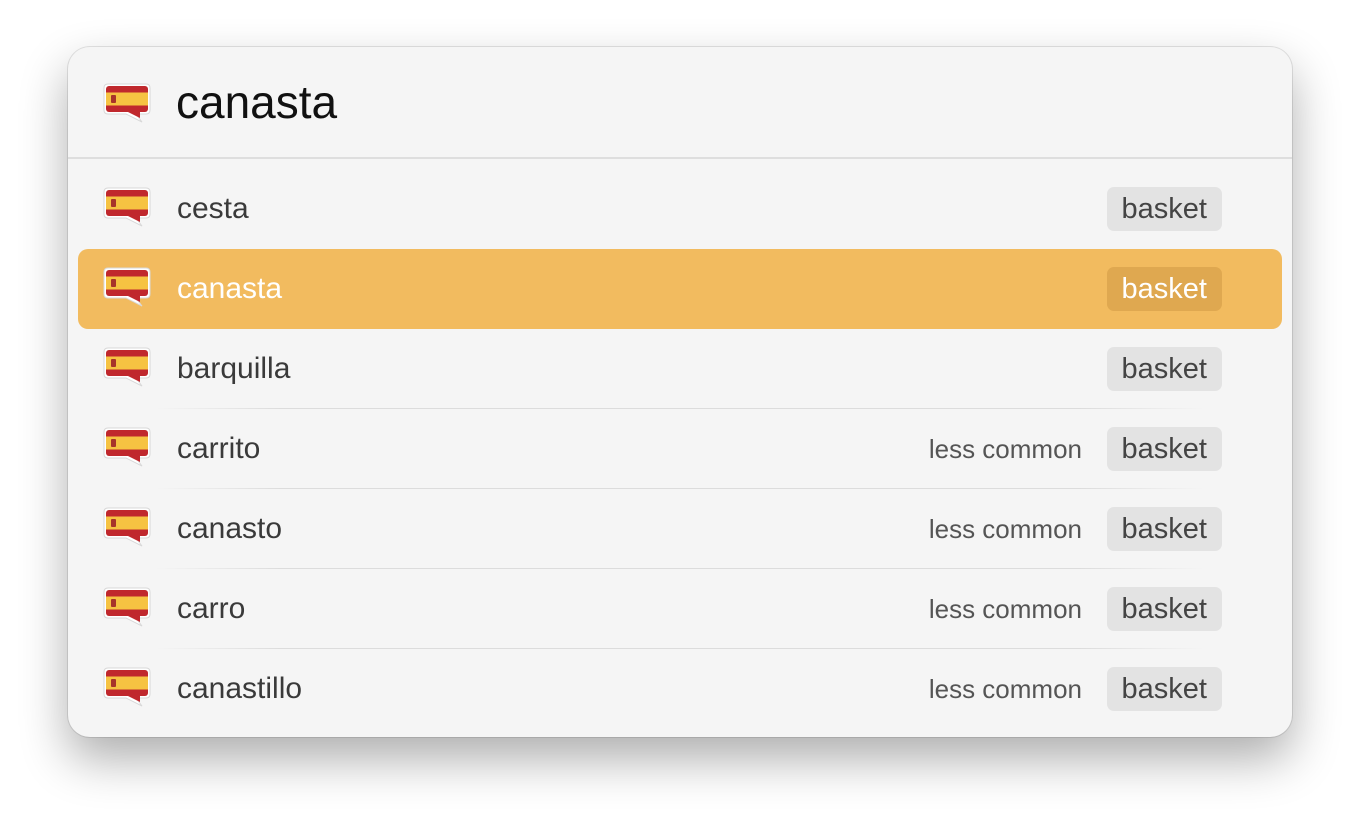 The image size is (1360, 826). What do you see at coordinates (680, 369) in the screenshot?
I see `result-row: barquilla basket` at bounding box center [680, 369].